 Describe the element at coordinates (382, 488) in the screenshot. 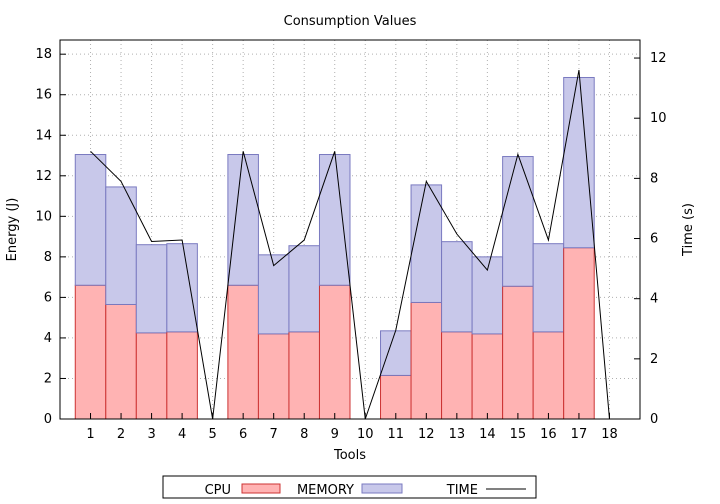

I see `legend-swatch-stack` at that location.